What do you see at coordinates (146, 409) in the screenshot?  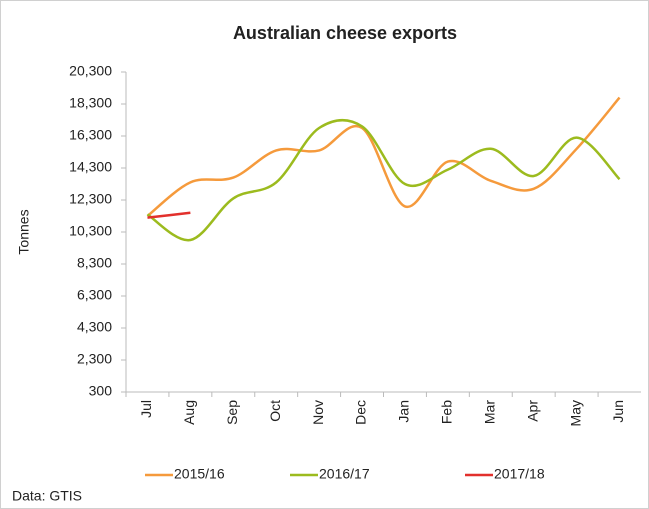 I see `x-tick-label: Jul` at bounding box center [146, 409].